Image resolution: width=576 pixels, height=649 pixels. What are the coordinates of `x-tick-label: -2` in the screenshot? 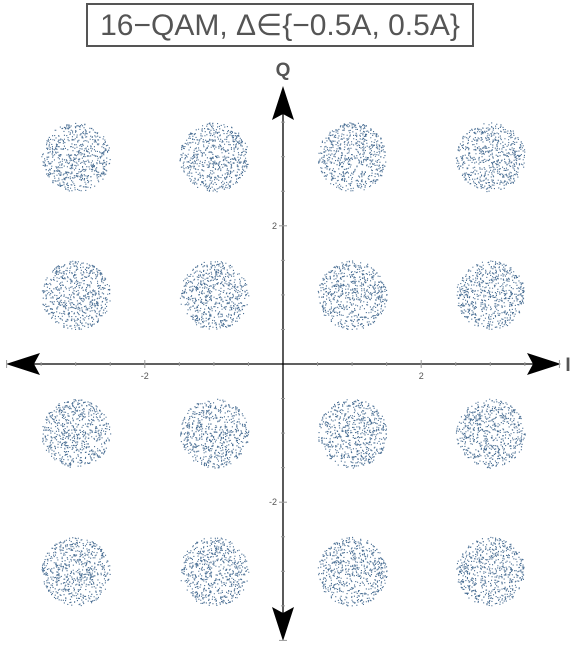 It's located at (145, 376).